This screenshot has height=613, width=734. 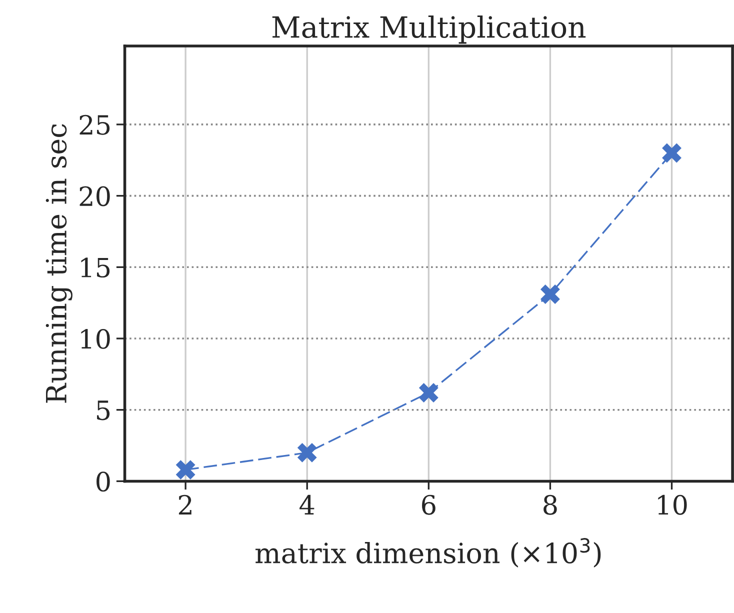 What do you see at coordinates (103, 410) in the screenshot?
I see `y-tick-label: 5` at bounding box center [103, 410].